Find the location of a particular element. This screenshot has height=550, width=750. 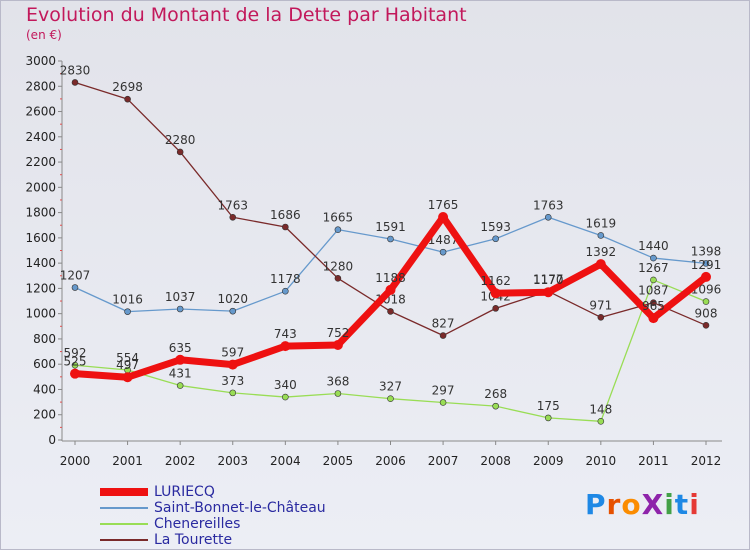

logo-letter: t is located at coordinates (682, 504).